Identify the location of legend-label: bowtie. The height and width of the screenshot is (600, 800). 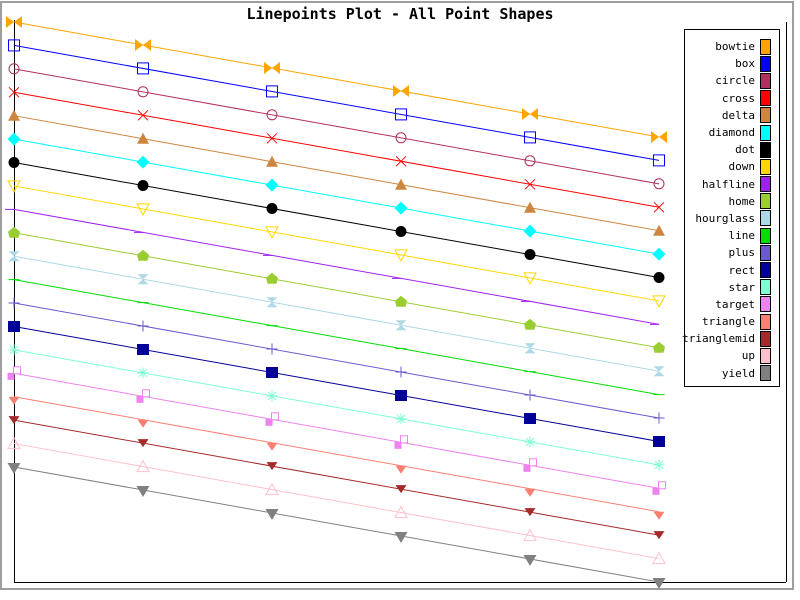
(735, 47).